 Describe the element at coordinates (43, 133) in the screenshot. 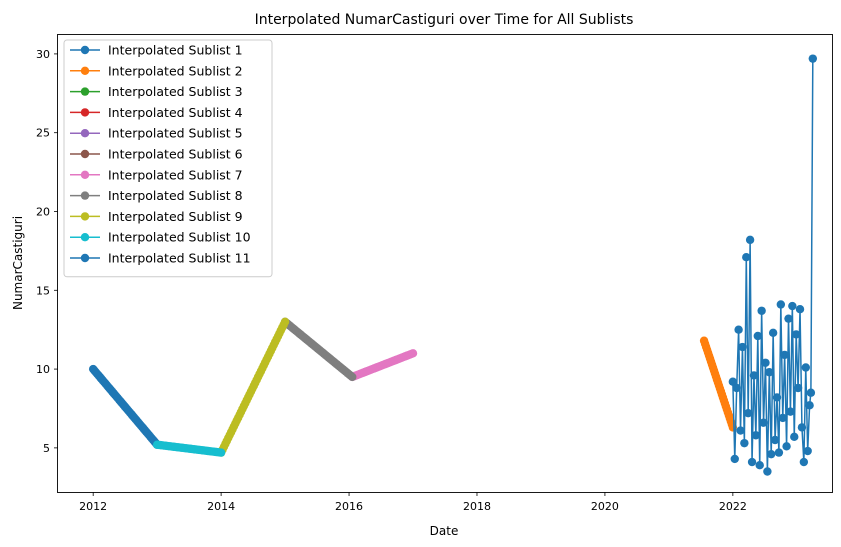

I see `y-tick-label: 25` at that location.